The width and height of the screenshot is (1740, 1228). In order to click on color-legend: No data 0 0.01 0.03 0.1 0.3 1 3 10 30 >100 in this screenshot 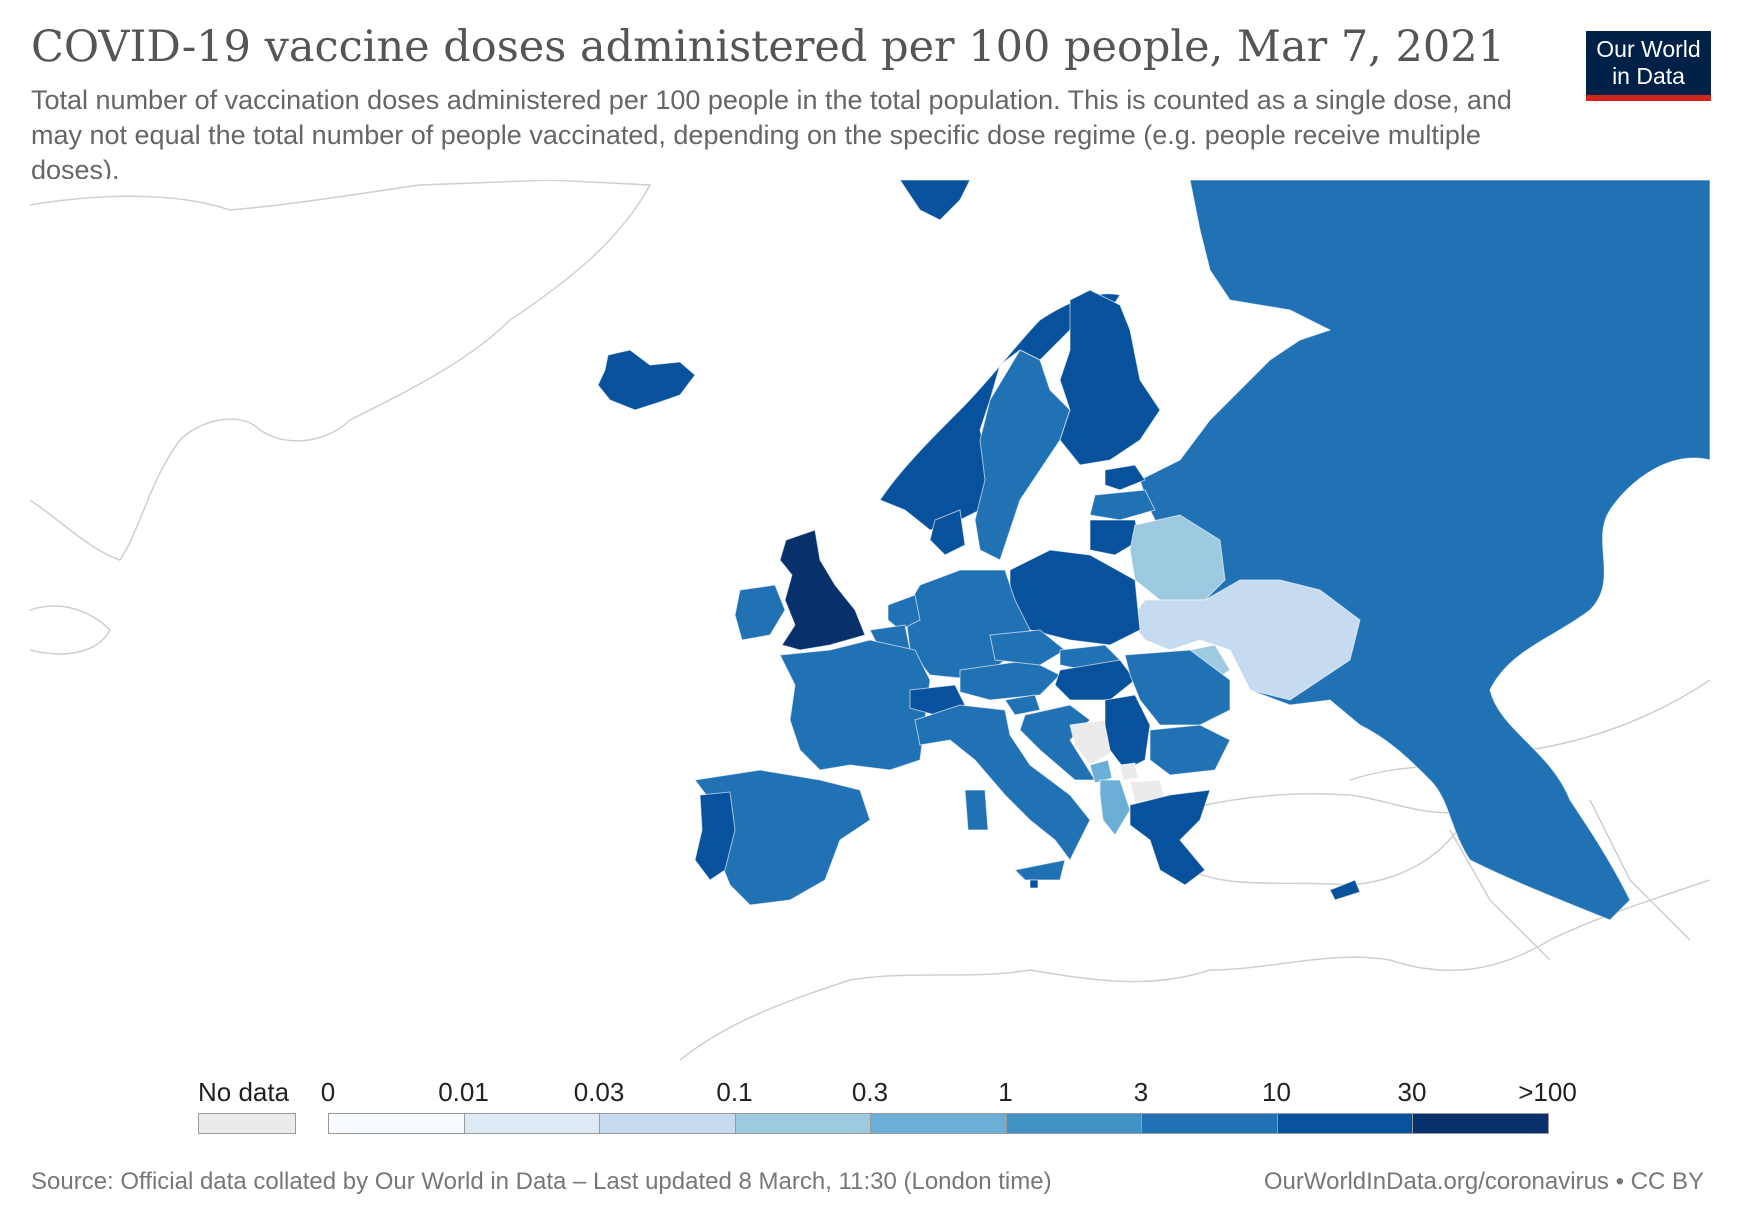, I will do `click(870, 1105)`.